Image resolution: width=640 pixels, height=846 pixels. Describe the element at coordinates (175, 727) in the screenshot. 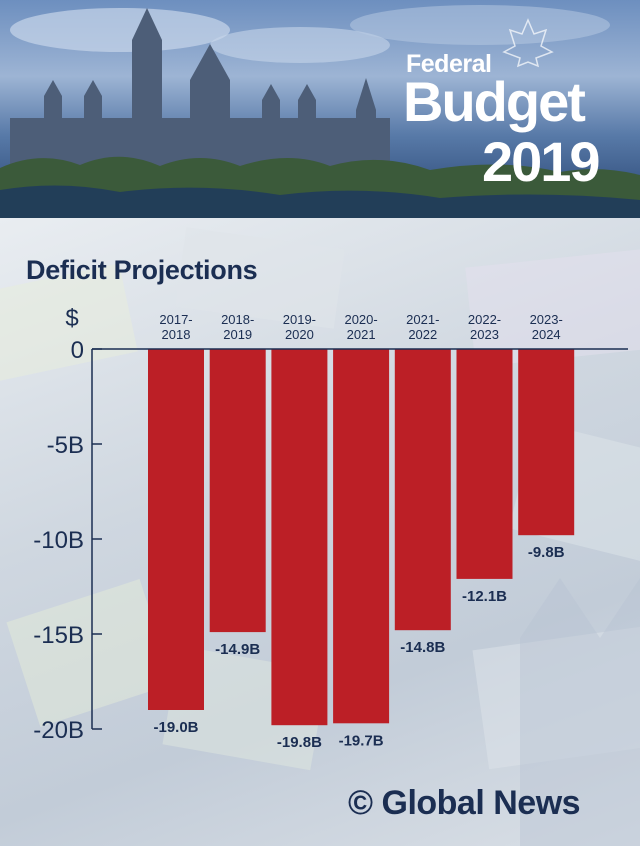

I see `data-label: -19.0B` at that location.